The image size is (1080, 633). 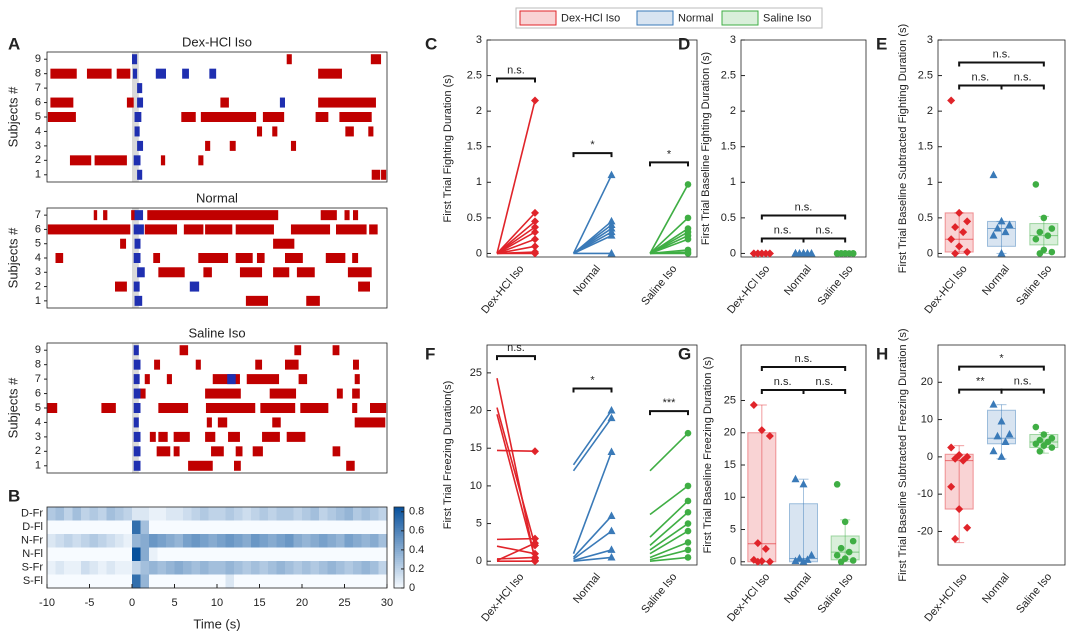 I want to click on panel-letter: D, so click(x=684, y=43).